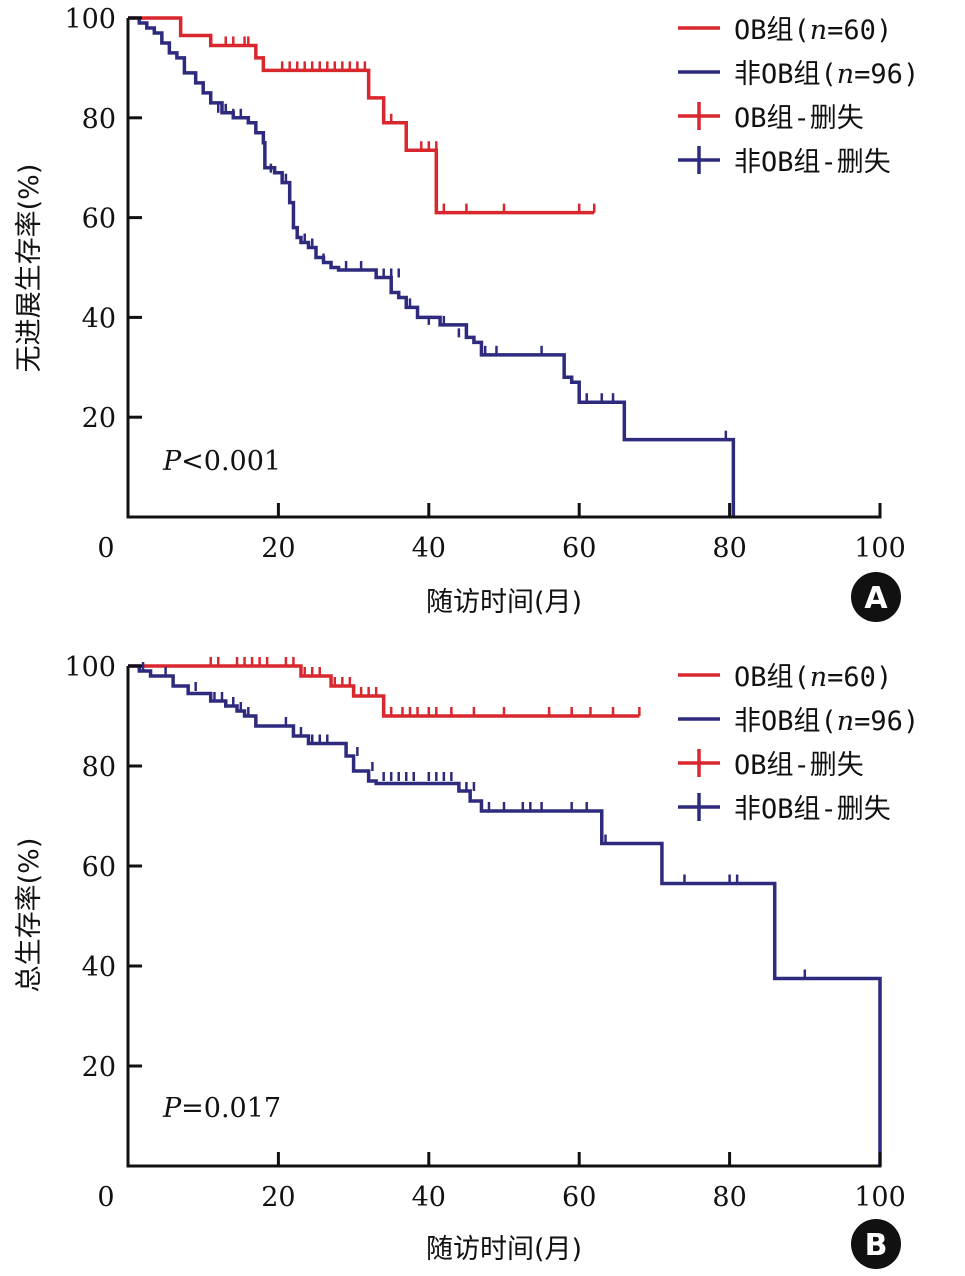 The width and height of the screenshot is (965, 1276). What do you see at coordinates (221, 1108) in the screenshot?
I see `p-value: P=0.017` at bounding box center [221, 1108].